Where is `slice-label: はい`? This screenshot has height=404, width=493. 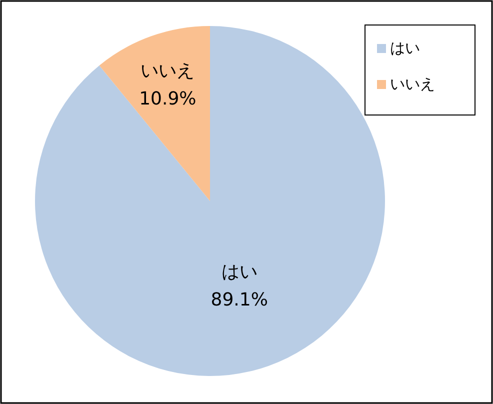 slice-label: はい is located at coordinates (239, 271).